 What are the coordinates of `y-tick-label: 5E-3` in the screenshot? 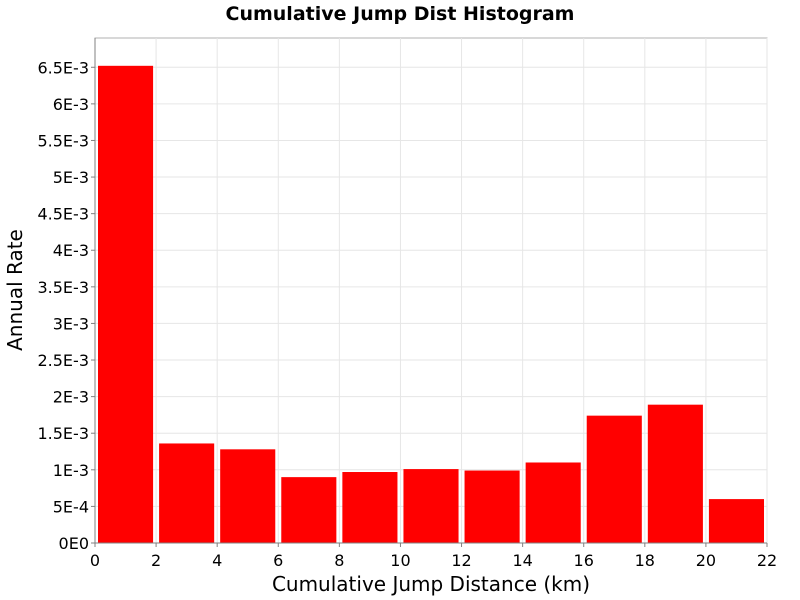 It's located at (71, 177).